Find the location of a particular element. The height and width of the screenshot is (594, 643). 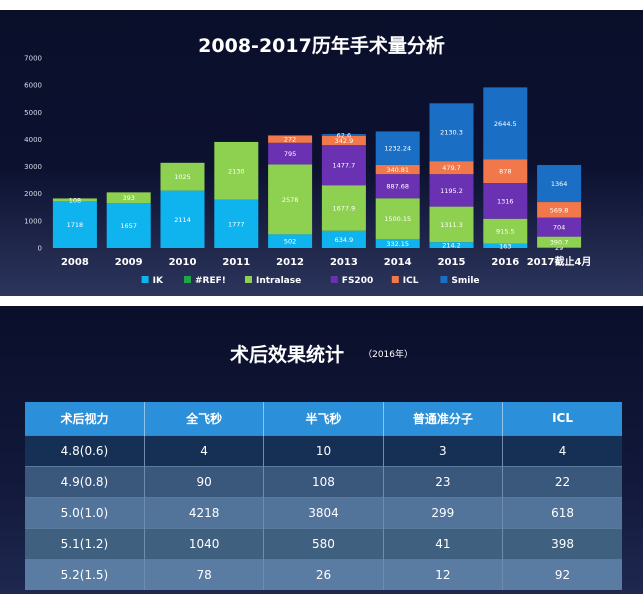

data-label: 393 is located at coordinates (128, 198).